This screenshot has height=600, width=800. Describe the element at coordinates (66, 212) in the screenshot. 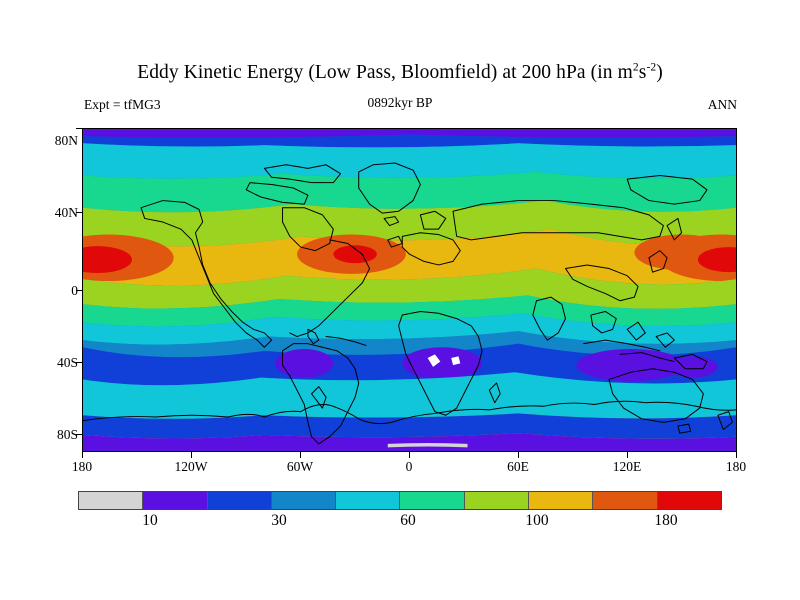

I see `y-tick-label-40n: 40N` at that location.